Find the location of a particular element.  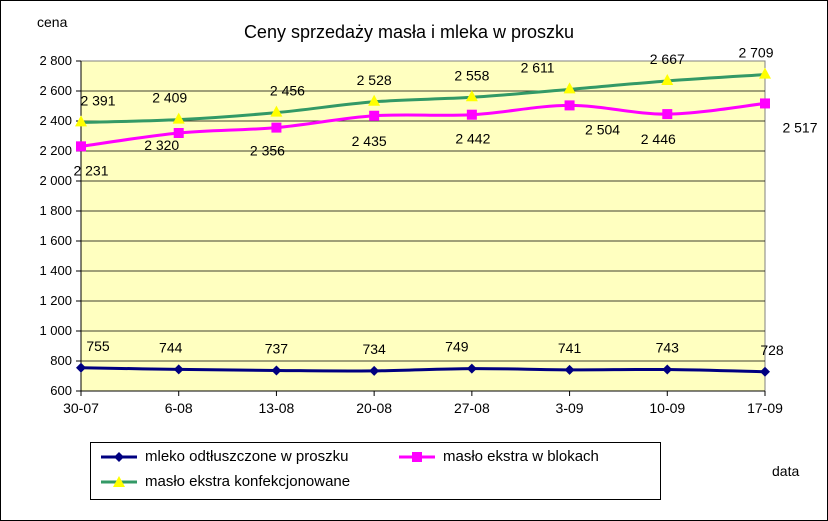

y-axis-label: cena is located at coordinates (52, 22).